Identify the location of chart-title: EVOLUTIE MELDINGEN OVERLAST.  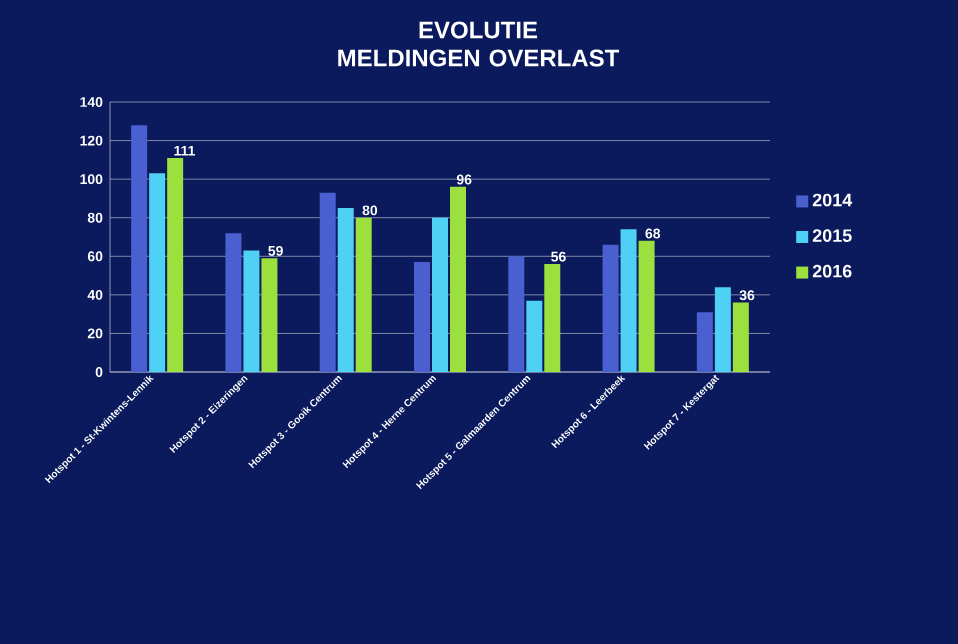
(479, 44).